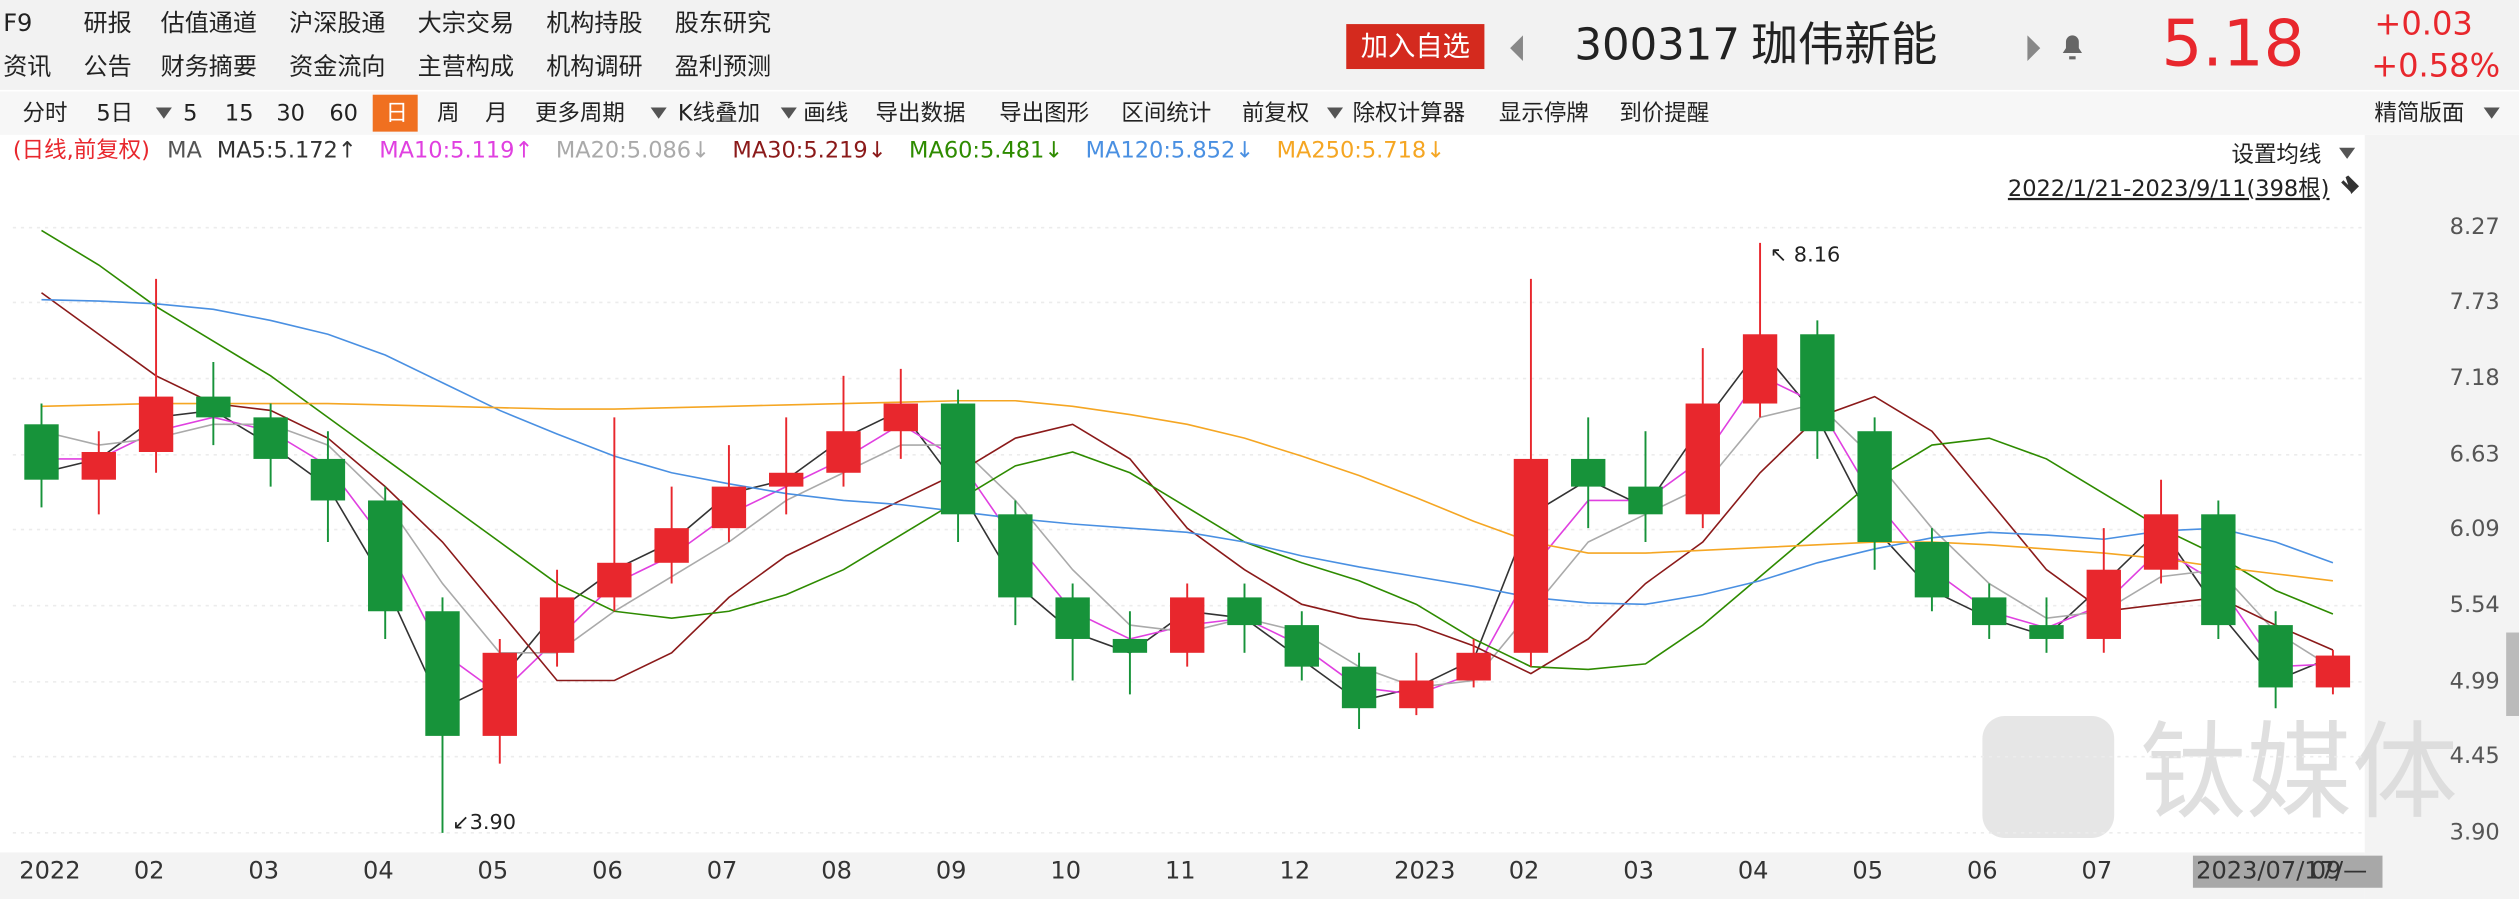 Image resolution: width=2519 pixels, height=899 pixels. I want to click on price: 5.18, so click(2233, 44).